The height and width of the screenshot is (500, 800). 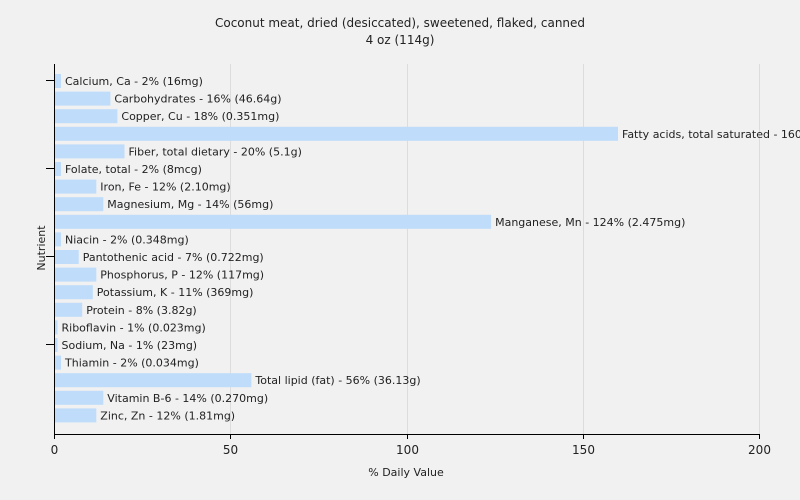 I want to click on chart-subtitle: 4 oz (114g), so click(x=400, y=40).